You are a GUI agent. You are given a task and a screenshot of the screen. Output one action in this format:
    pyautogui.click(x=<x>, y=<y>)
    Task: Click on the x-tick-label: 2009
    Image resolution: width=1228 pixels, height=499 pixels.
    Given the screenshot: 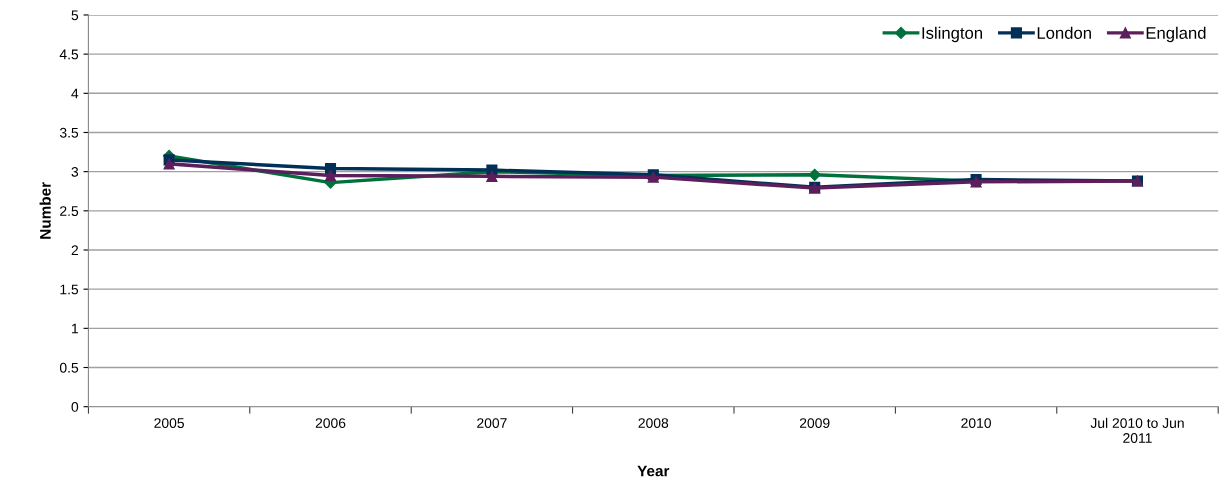 What is the action you would take?
    pyautogui.click(x=814, y=423)
    